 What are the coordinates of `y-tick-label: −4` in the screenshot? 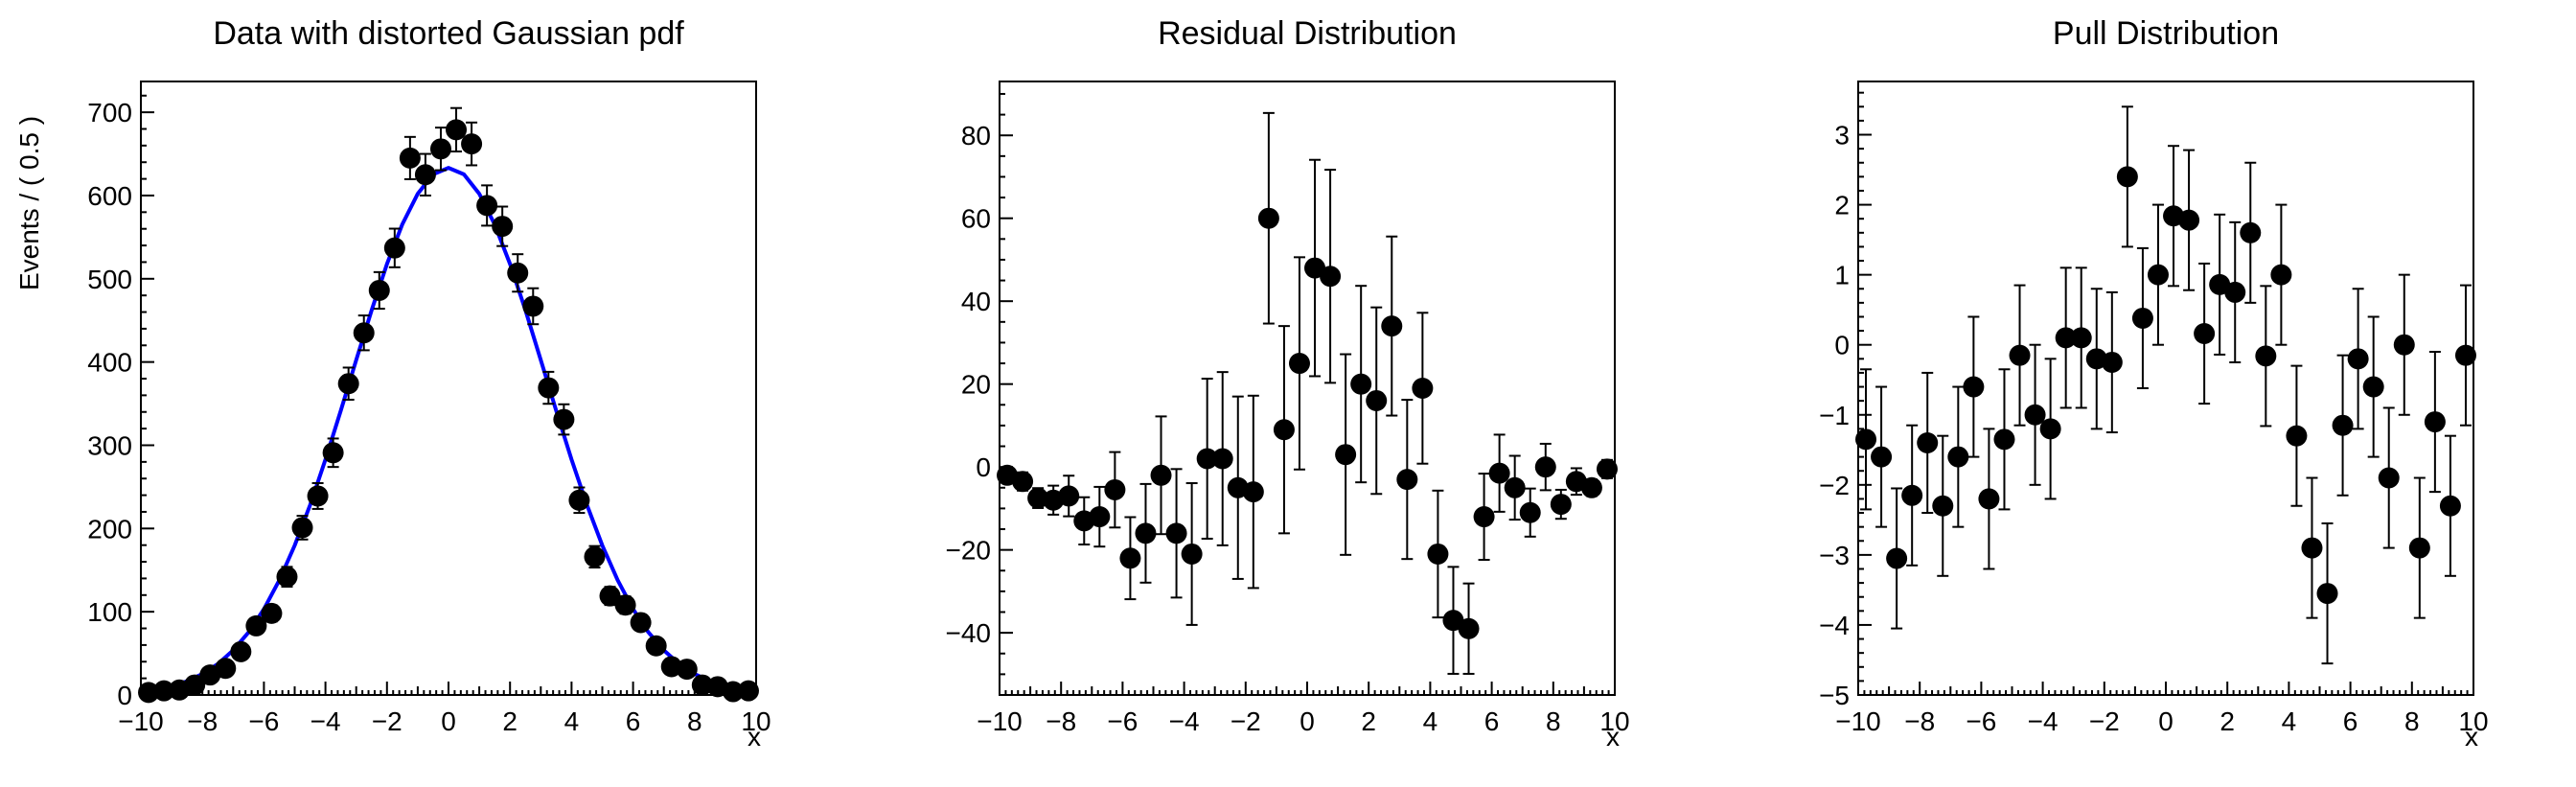 It's located at (1834, 625).